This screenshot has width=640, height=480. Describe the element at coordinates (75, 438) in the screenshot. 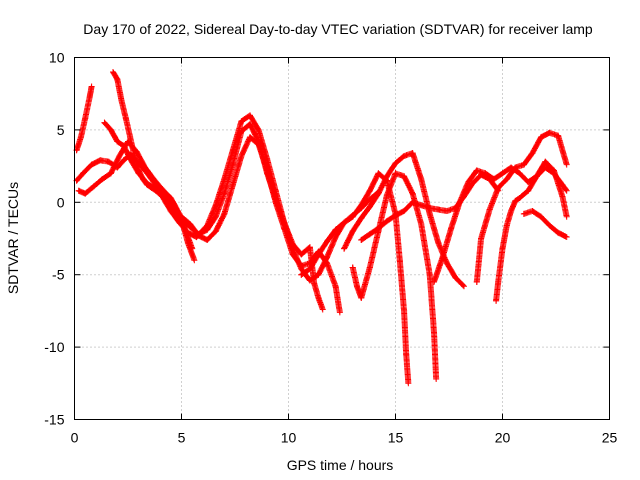

I see `x-tick-label: 0` at that location.